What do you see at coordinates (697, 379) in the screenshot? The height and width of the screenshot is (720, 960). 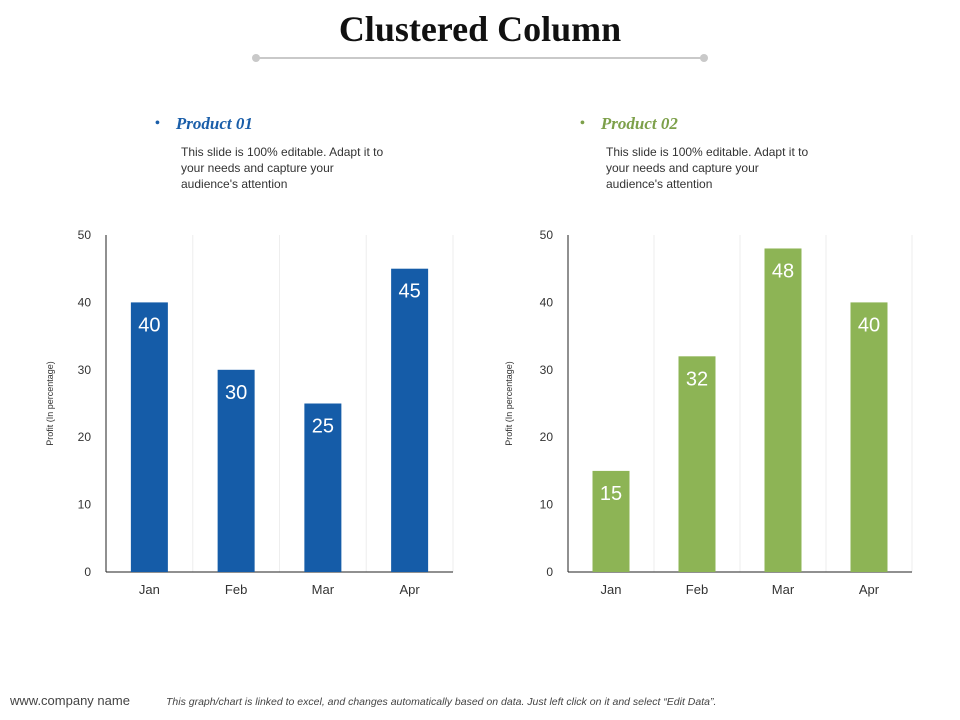 I see `data-label: 32` at bounding box center [697, 379].